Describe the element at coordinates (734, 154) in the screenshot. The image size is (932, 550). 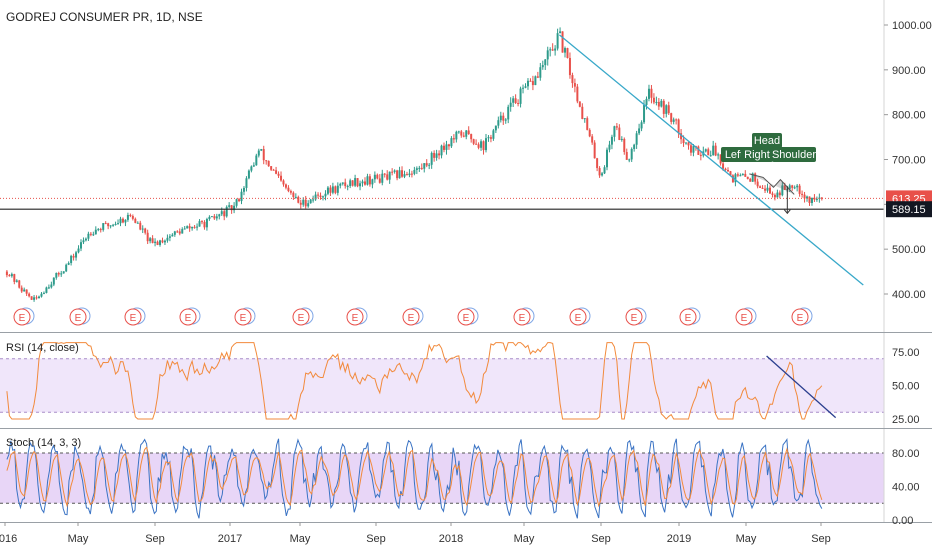
I see `pattern-label-left: Left` at that location.